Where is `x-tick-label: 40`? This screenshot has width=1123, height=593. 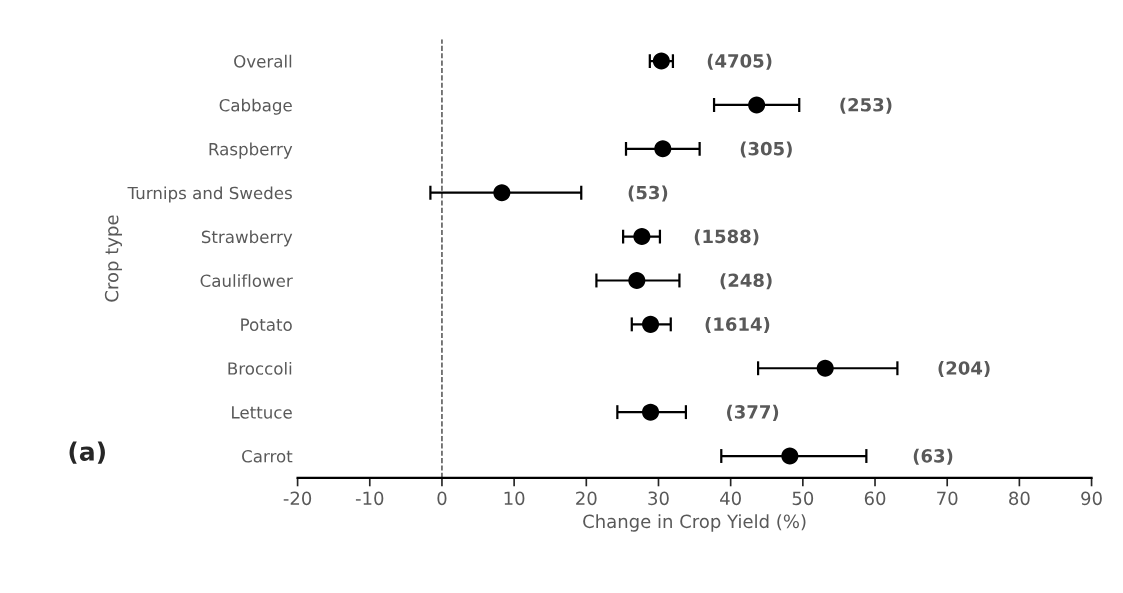
x-tick-label: 40 is located at coordinates (730, 498).